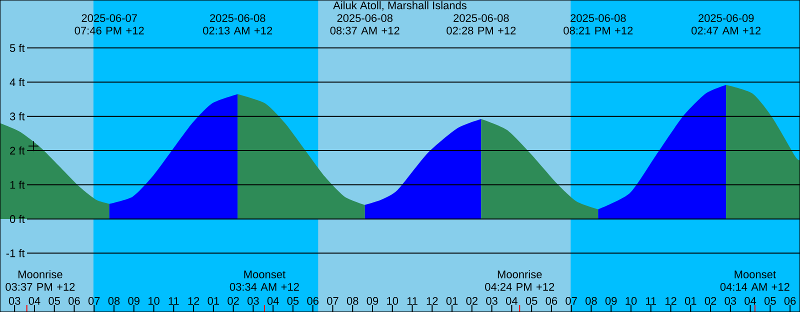 The image size is (800, 312). Describe the element at coordinates (17, 48) in the screenshot. I see `y-tick-label: 5 ft` at that location.